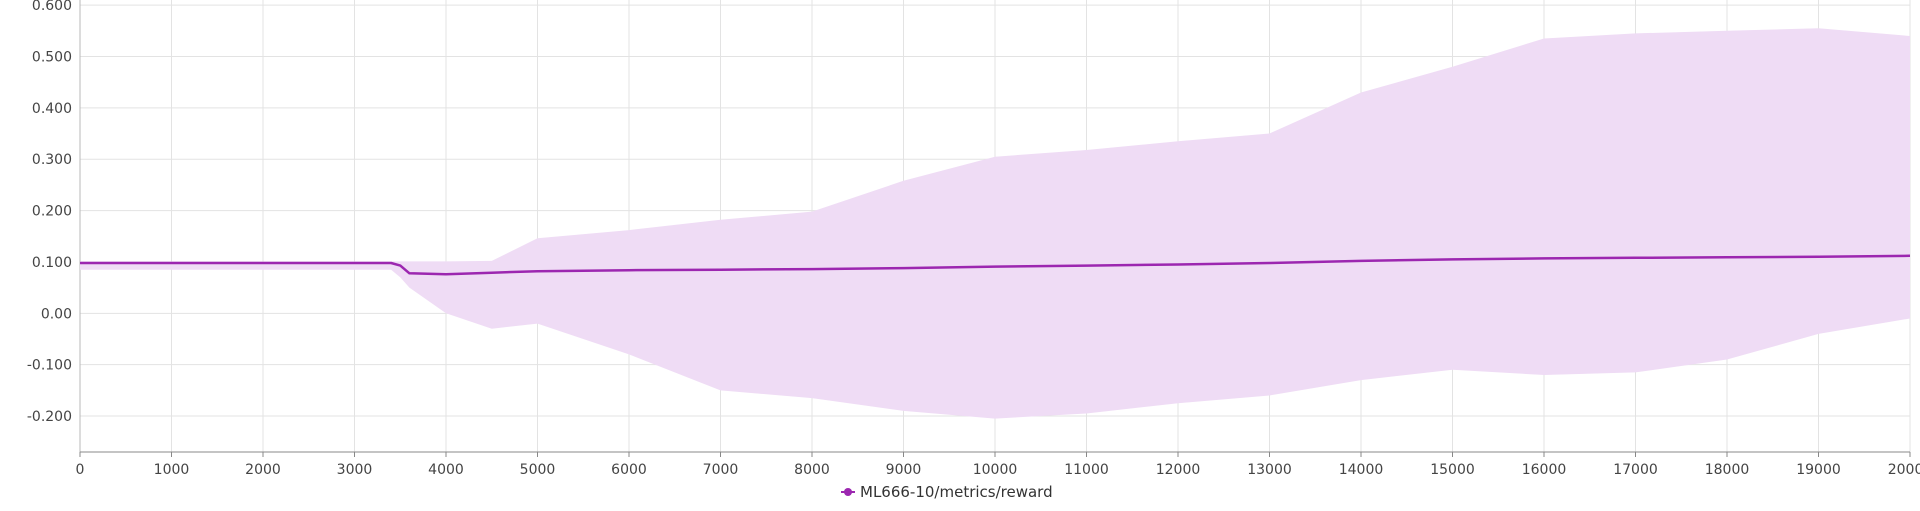 The image size is (1920, 511). I want to click on x-tick-label: 17000, so click(1635, 470).